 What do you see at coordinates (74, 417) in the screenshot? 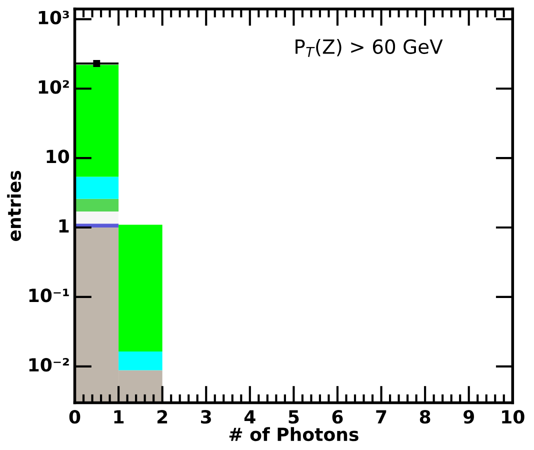
I see `x-tick-label: 0` at bounding box center [74, 417].